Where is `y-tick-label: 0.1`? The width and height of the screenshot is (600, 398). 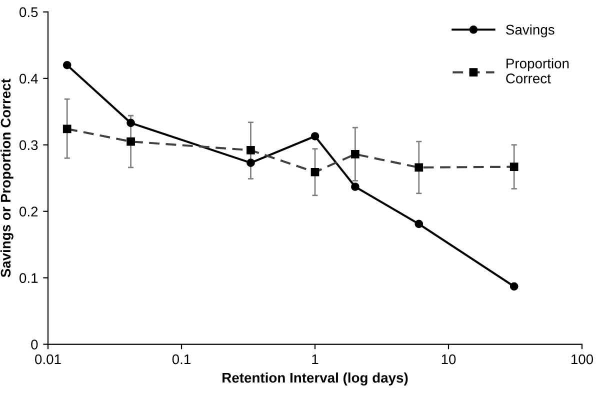
y-tick-label: 0.1 is located at coordinates (29, 278).